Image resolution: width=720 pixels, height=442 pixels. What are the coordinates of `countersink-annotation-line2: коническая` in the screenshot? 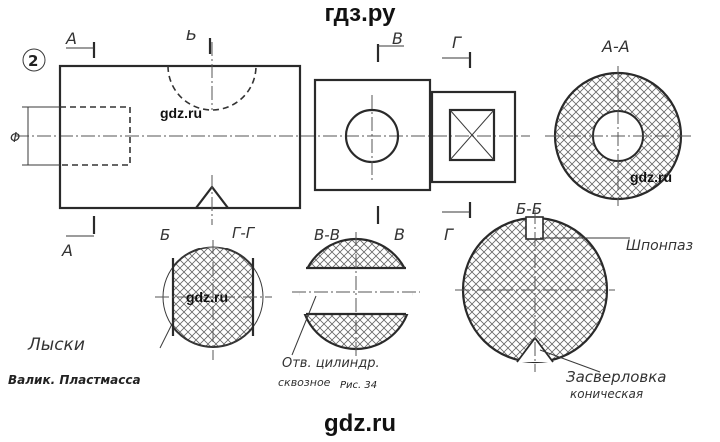 It's located at (606, 394).